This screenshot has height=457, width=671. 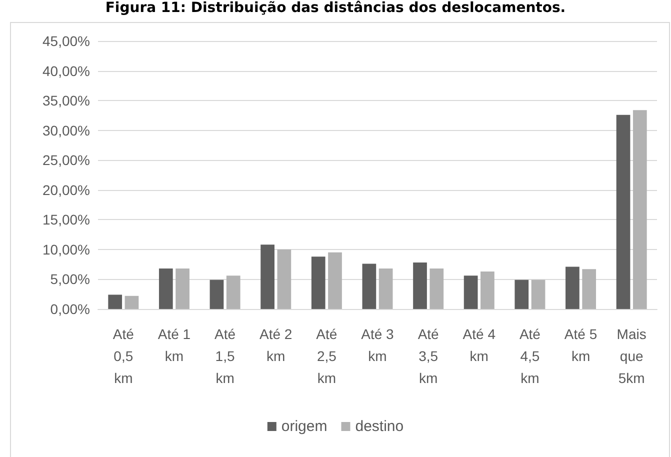 What do you see at coordinates (66, 130) in the screenshot?
I see `y-tick-label: 30,00%` at bounding box center [66, 130].